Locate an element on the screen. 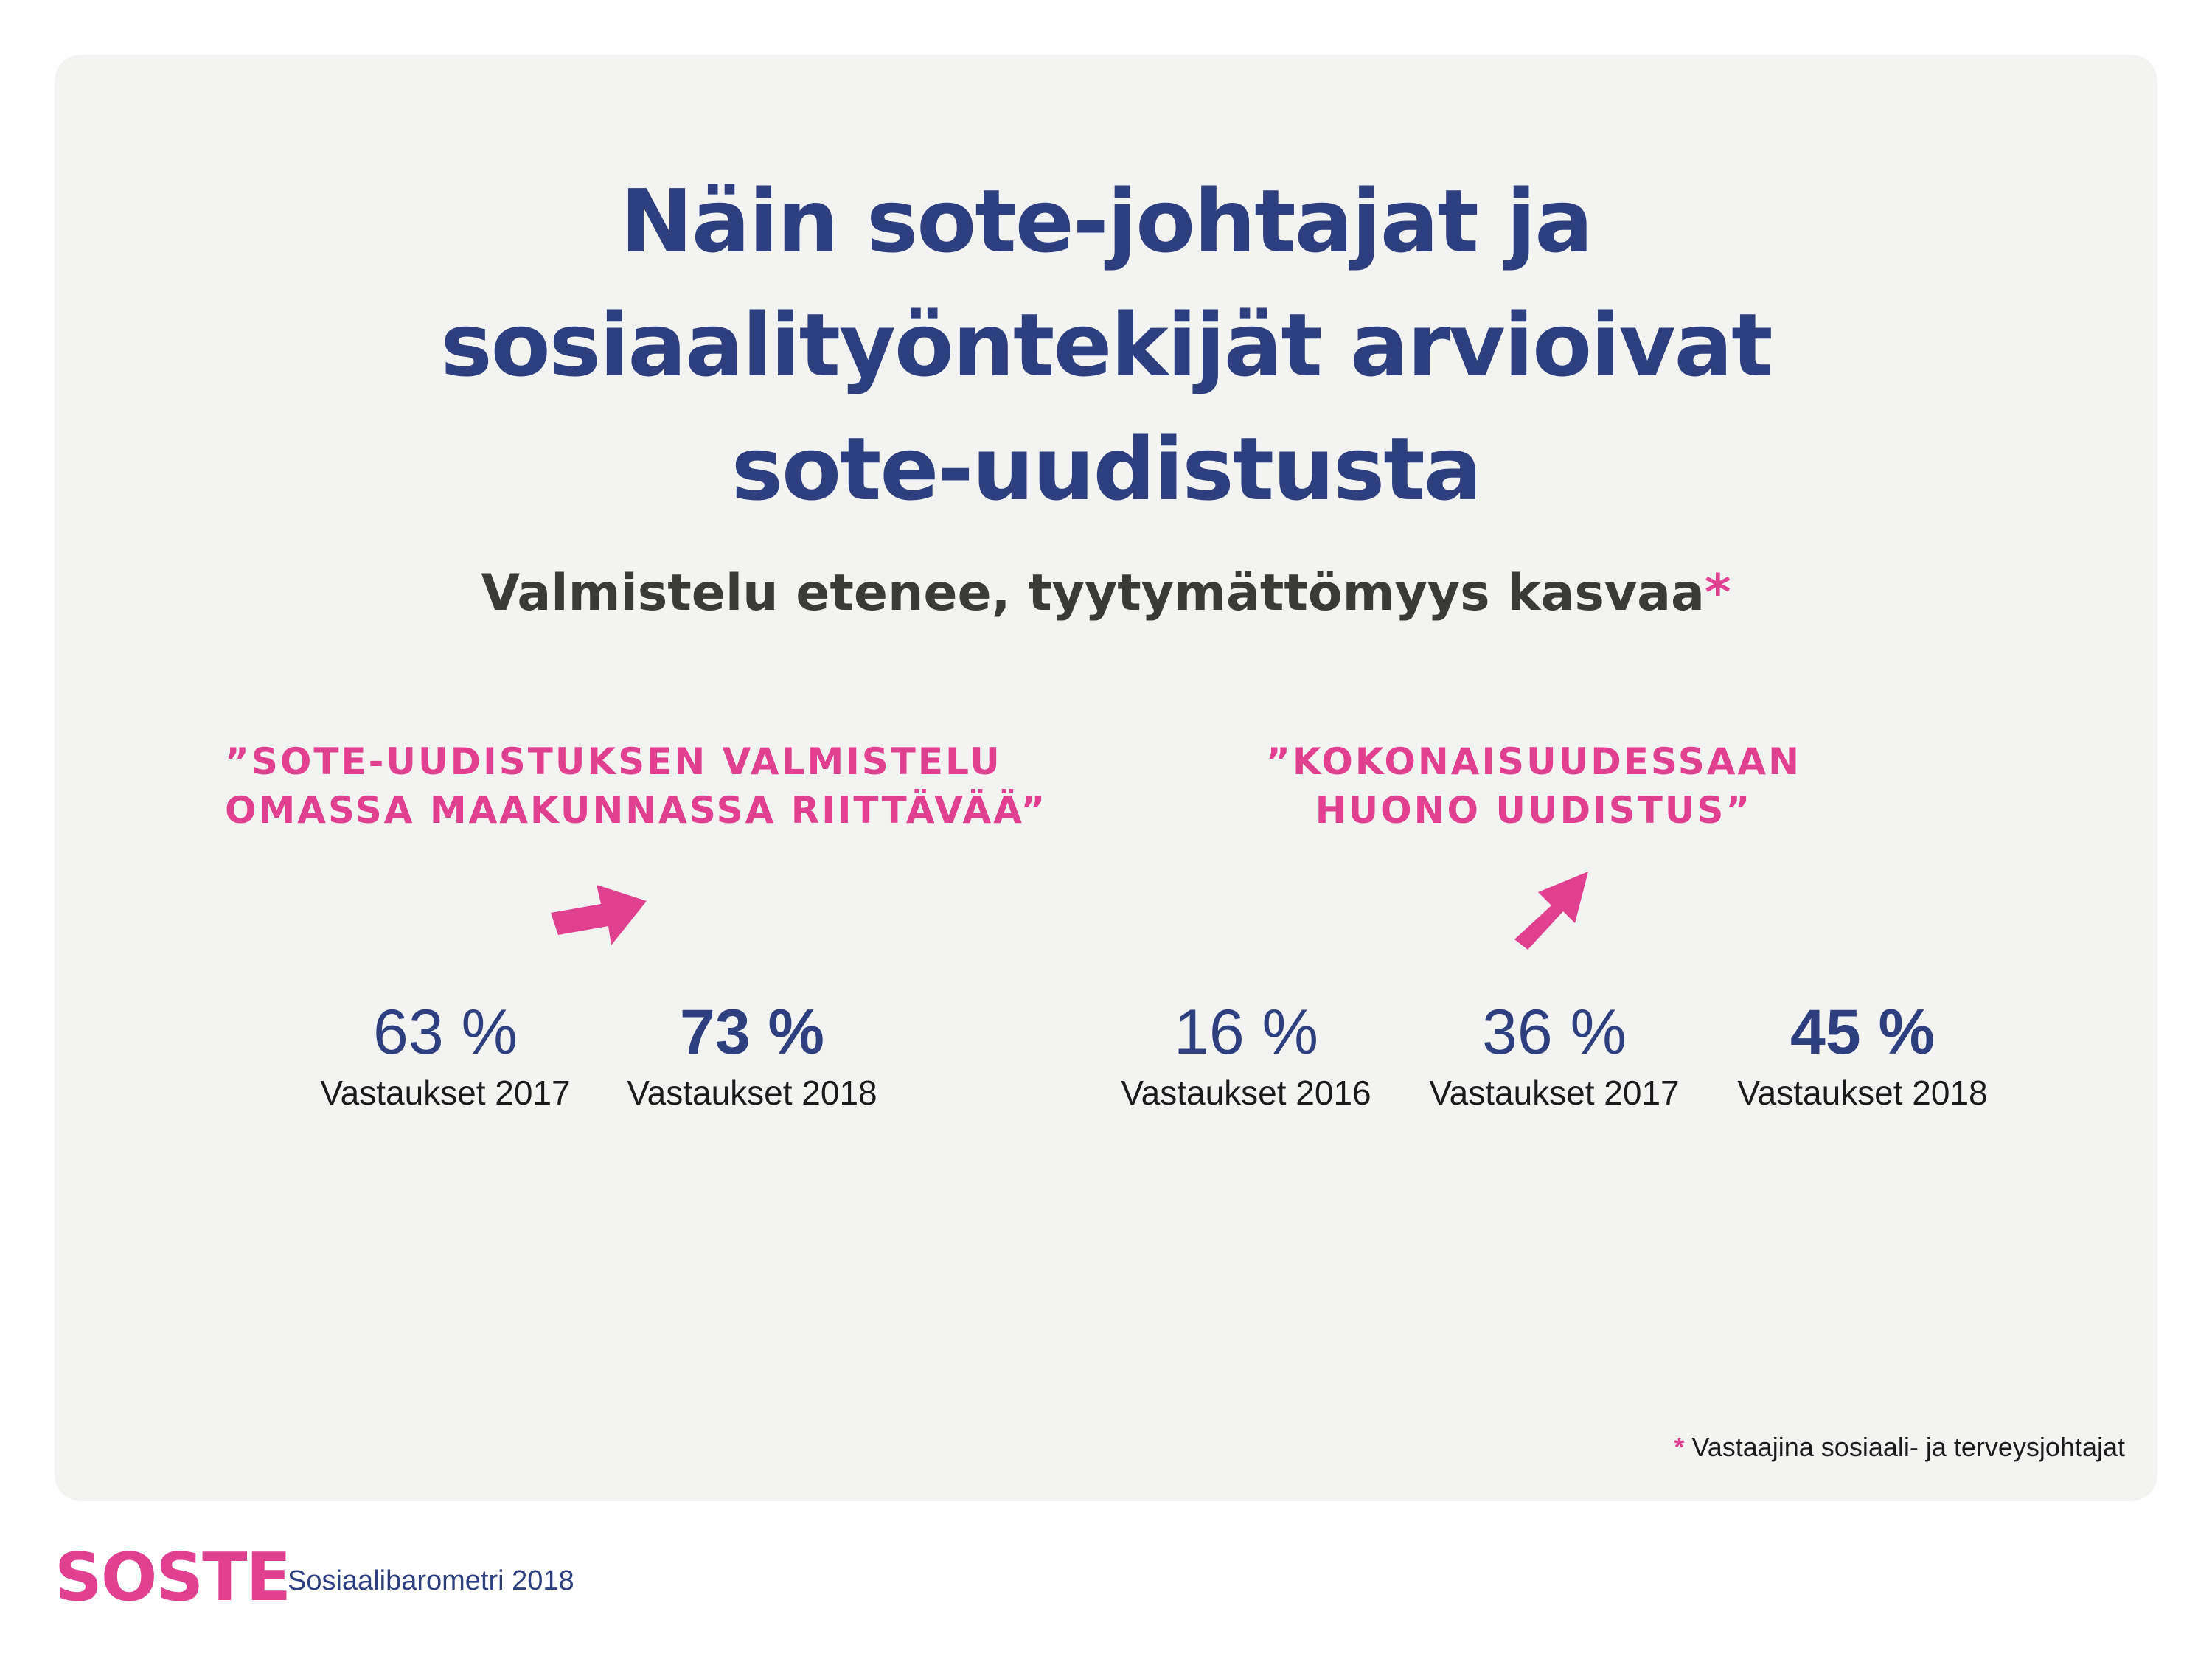  quote-bad-reform: ”KOKONAISUUDESSAAN HUONO UUDISTUS” is located at coordinates (1533, 786).